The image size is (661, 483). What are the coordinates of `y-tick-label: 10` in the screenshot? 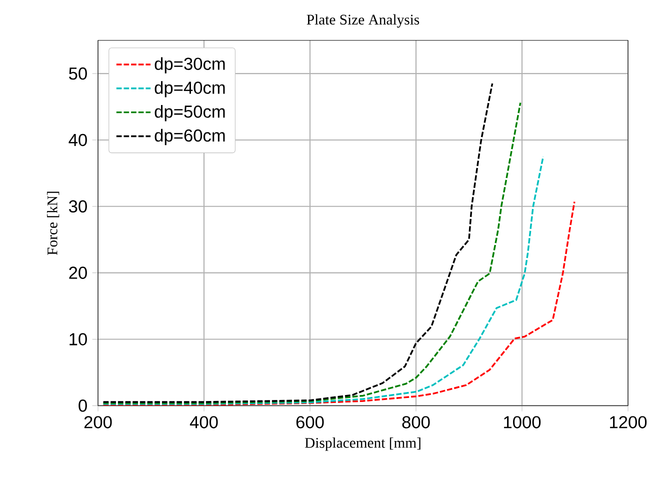 It's located at (78, 339).